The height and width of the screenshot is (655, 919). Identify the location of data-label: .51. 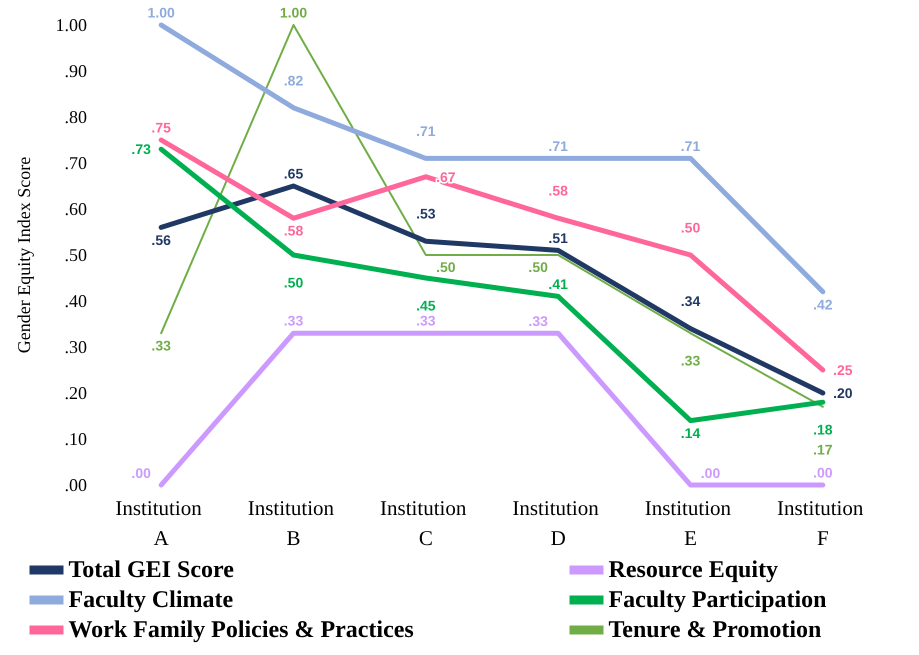
(558, 238).